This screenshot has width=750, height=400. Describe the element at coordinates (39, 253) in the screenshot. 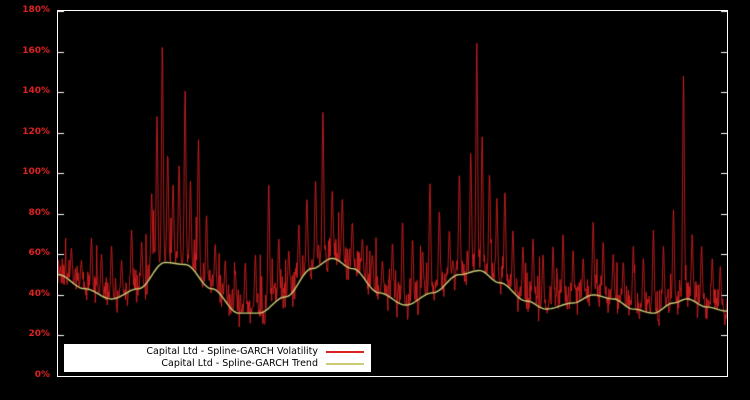

I see `y-tick-label: 60%` at that location.